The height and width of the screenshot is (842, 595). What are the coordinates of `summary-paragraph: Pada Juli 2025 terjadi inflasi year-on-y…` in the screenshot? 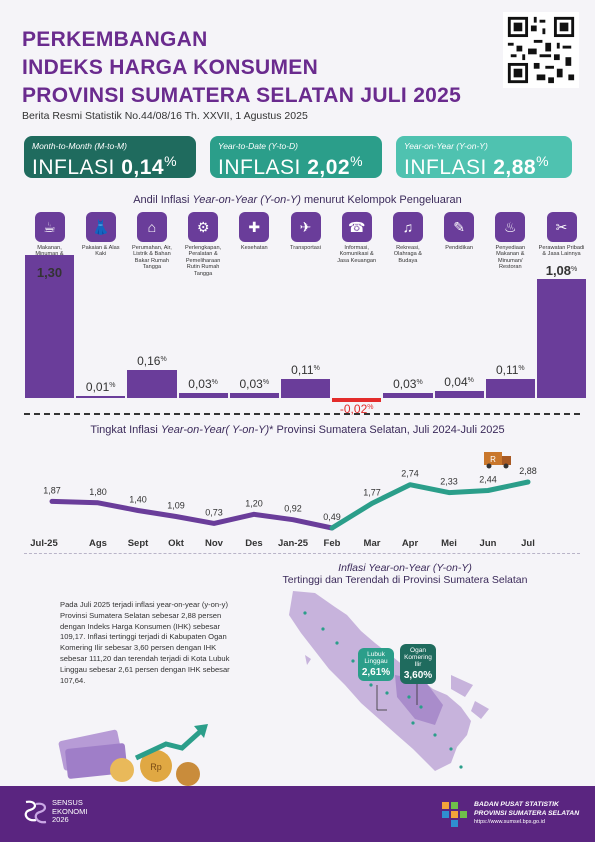 It's located at (145, 642).